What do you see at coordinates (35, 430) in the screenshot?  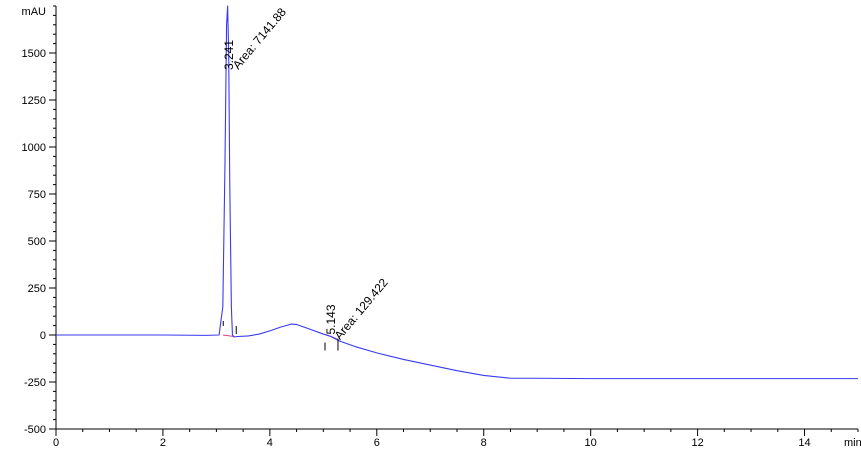 I see `y-tick-label: -500` at bounding box center [35, 430].